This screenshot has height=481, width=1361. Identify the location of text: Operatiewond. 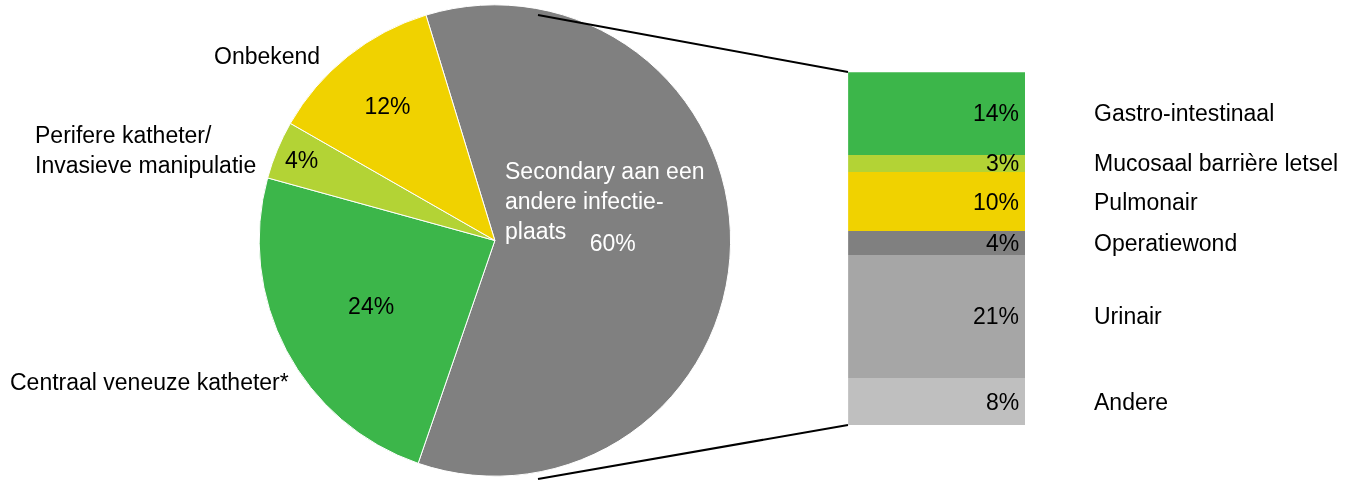
(1166, 243).